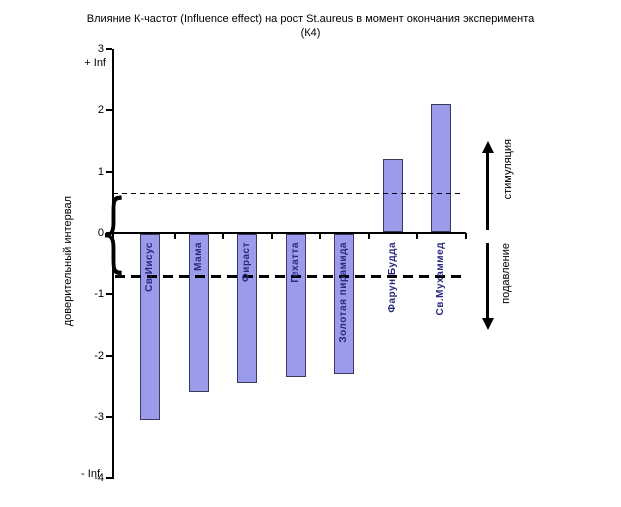 This screenshot has width=621, height=507. What do you see at coordinates (487, 190) in the screenshot?
I see `stimulation-arrow-shaft` at bounding box center [487, 190].